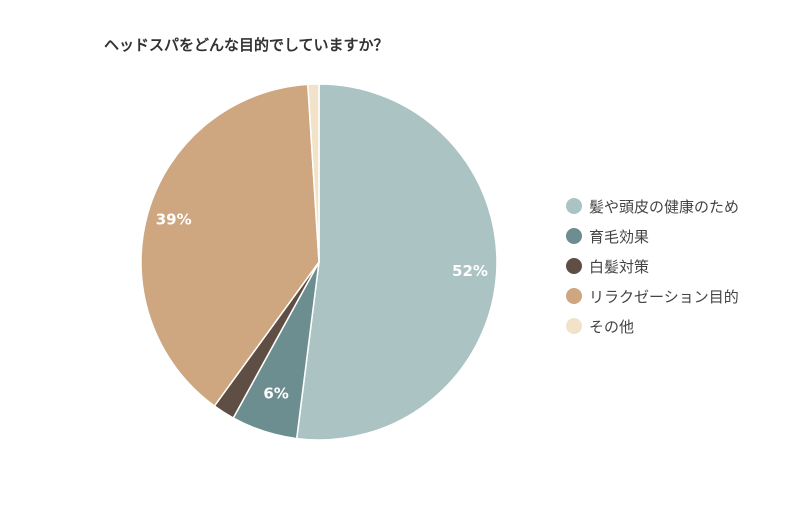 This screenshot has height=511, width=794. I want to click on legend-item-3: 白髪対策, so click(652, 266).